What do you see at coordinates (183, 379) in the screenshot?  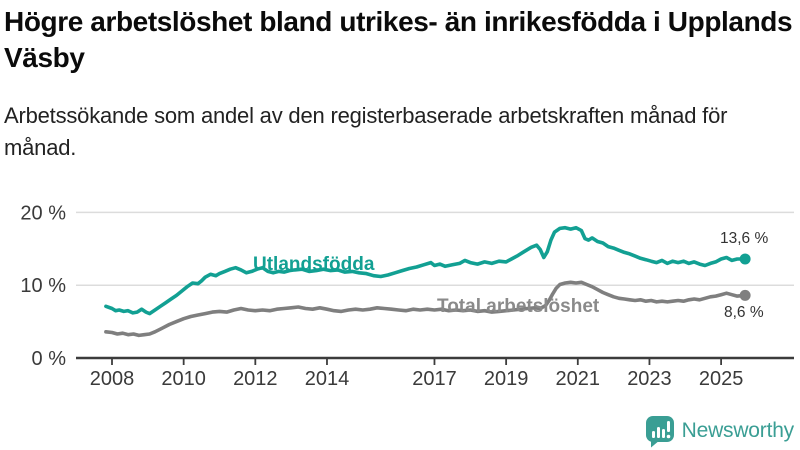 I see `x-axis-tick-label: 2010` at bounding box center [183, 379].